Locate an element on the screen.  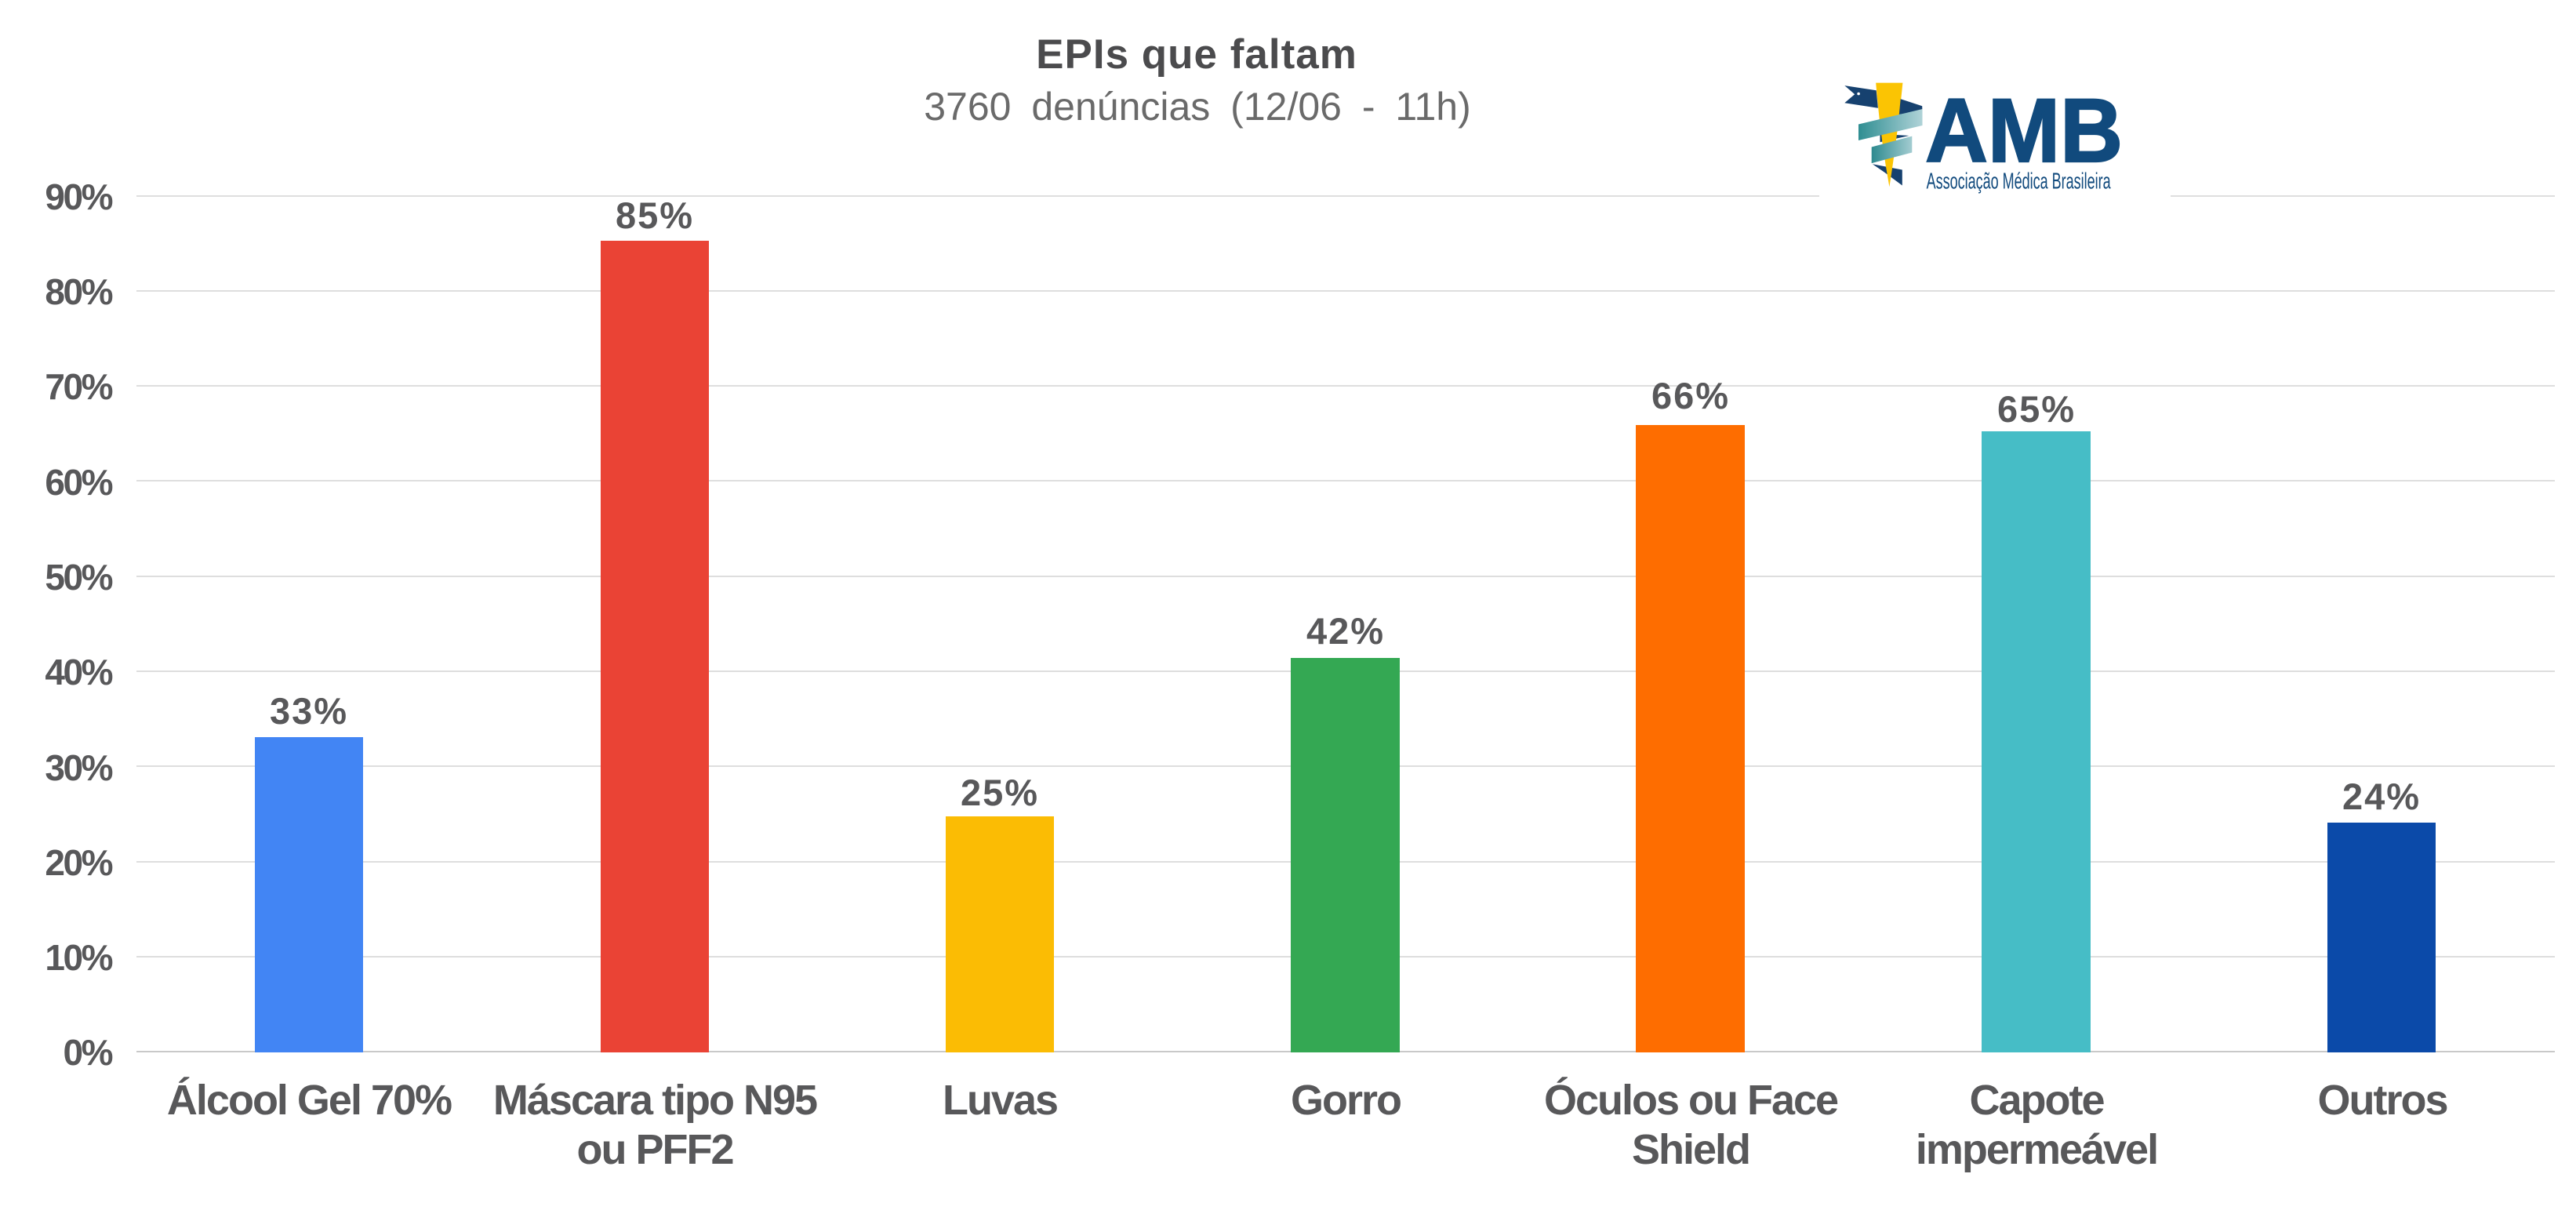
svg-text: Associação Médica Brasileira is located at coordinates (2019, 182).